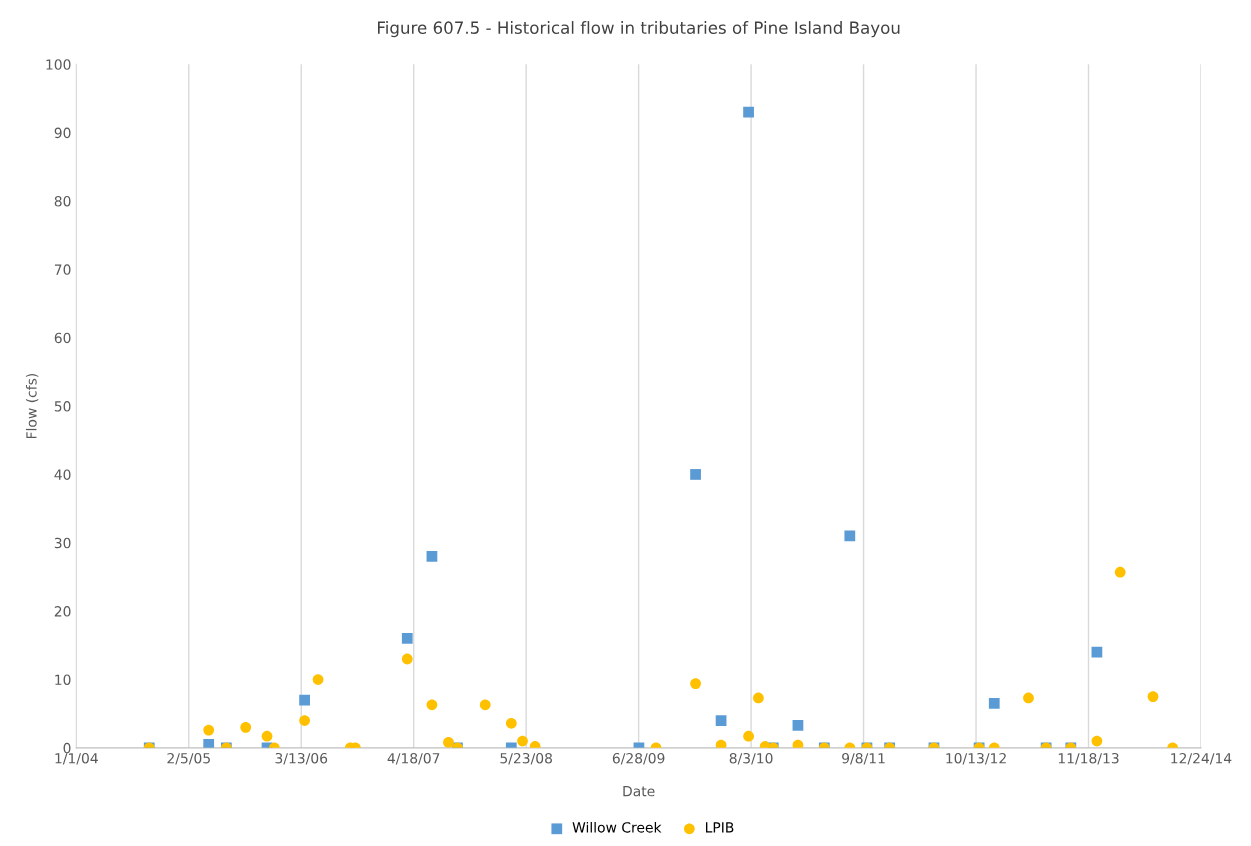 The image size is (1251, 846). What do you see at coordinates (58, 64) in the screenshot?
I see `y-tick-label: 100` at bounding box center [58, 64].